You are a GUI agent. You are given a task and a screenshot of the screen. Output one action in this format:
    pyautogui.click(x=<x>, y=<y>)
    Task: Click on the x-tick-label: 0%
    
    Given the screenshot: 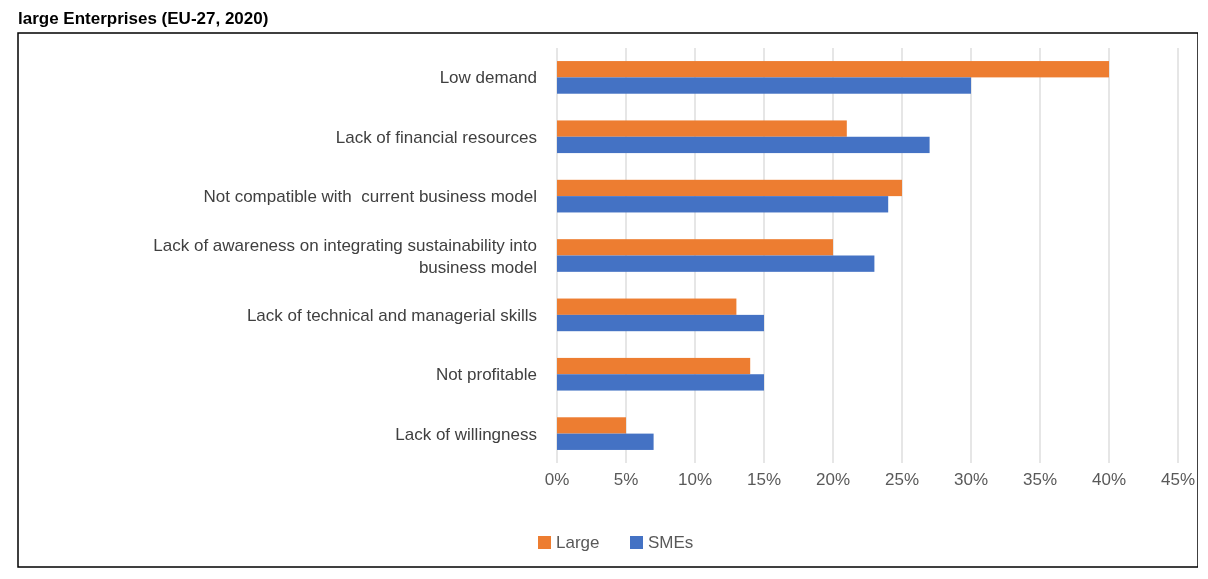 What is the action you would take?
    pyautogui.click(x=557, y=479)
    